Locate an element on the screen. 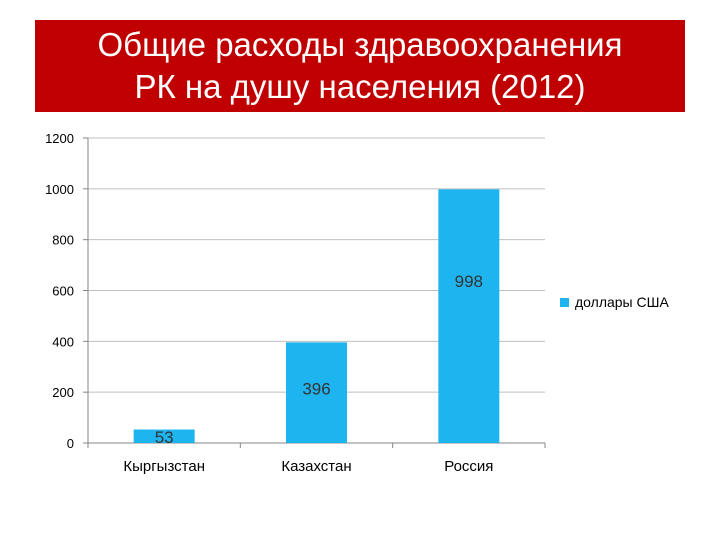  y-tick-label-1: 200 is located at coordinates (63, 392).